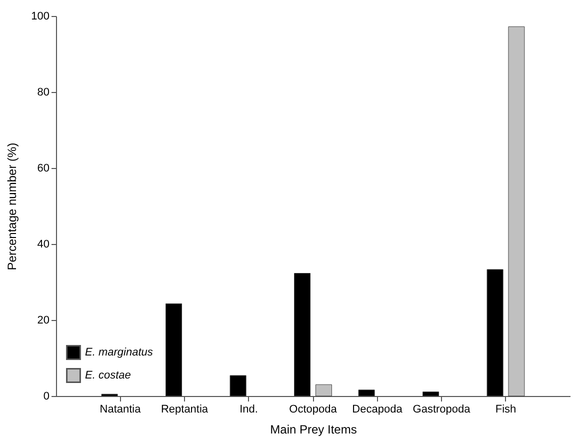 Image resolution: width=575 pixels, height=440 pixels. Describe the element at coordinates (184, 410) in the screenshot. I see `x-tick-label: Reptantia` at that location.